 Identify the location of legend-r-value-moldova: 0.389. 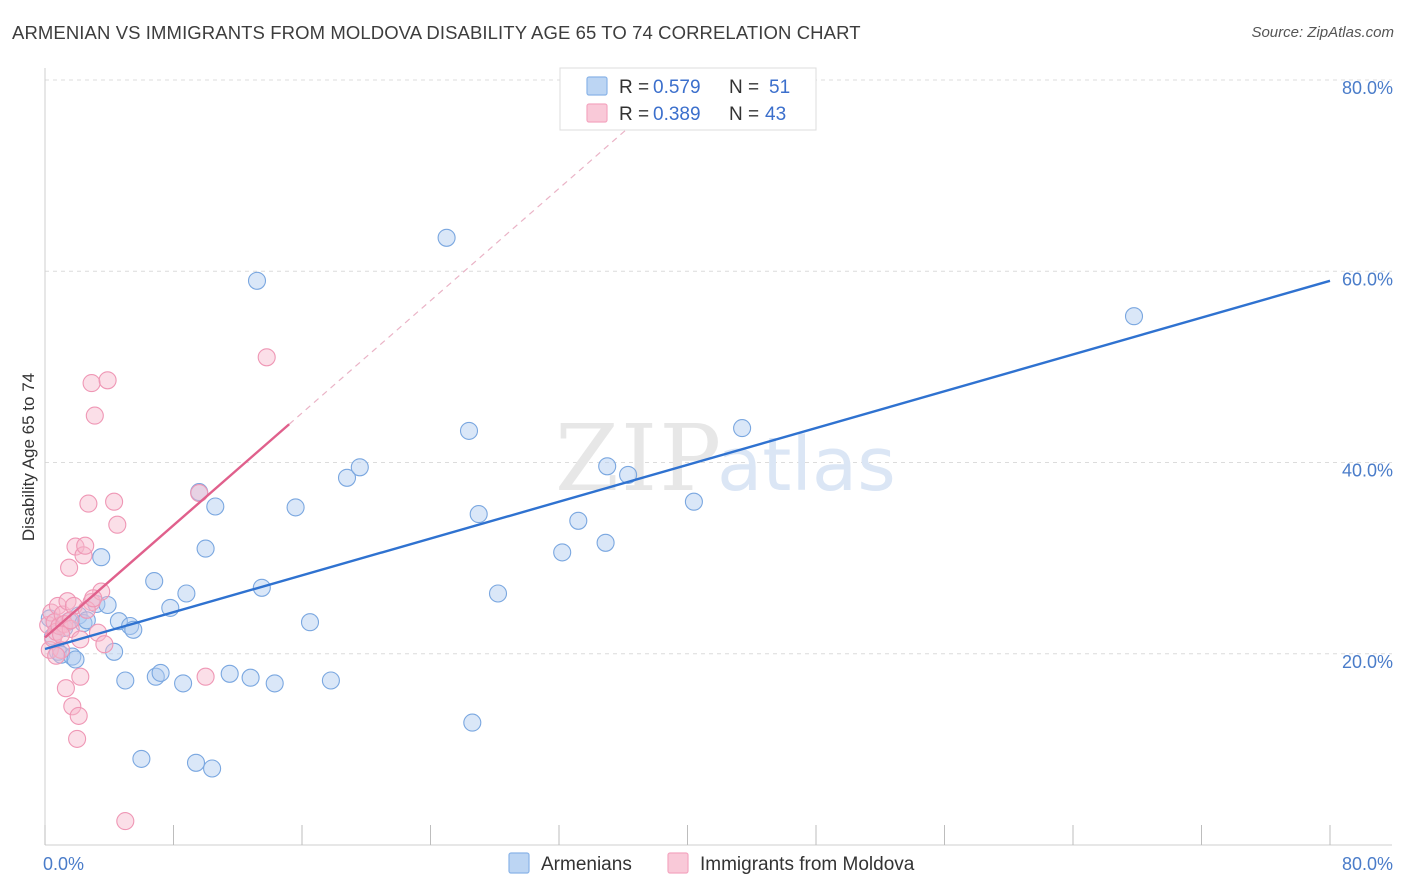
(677, 114).